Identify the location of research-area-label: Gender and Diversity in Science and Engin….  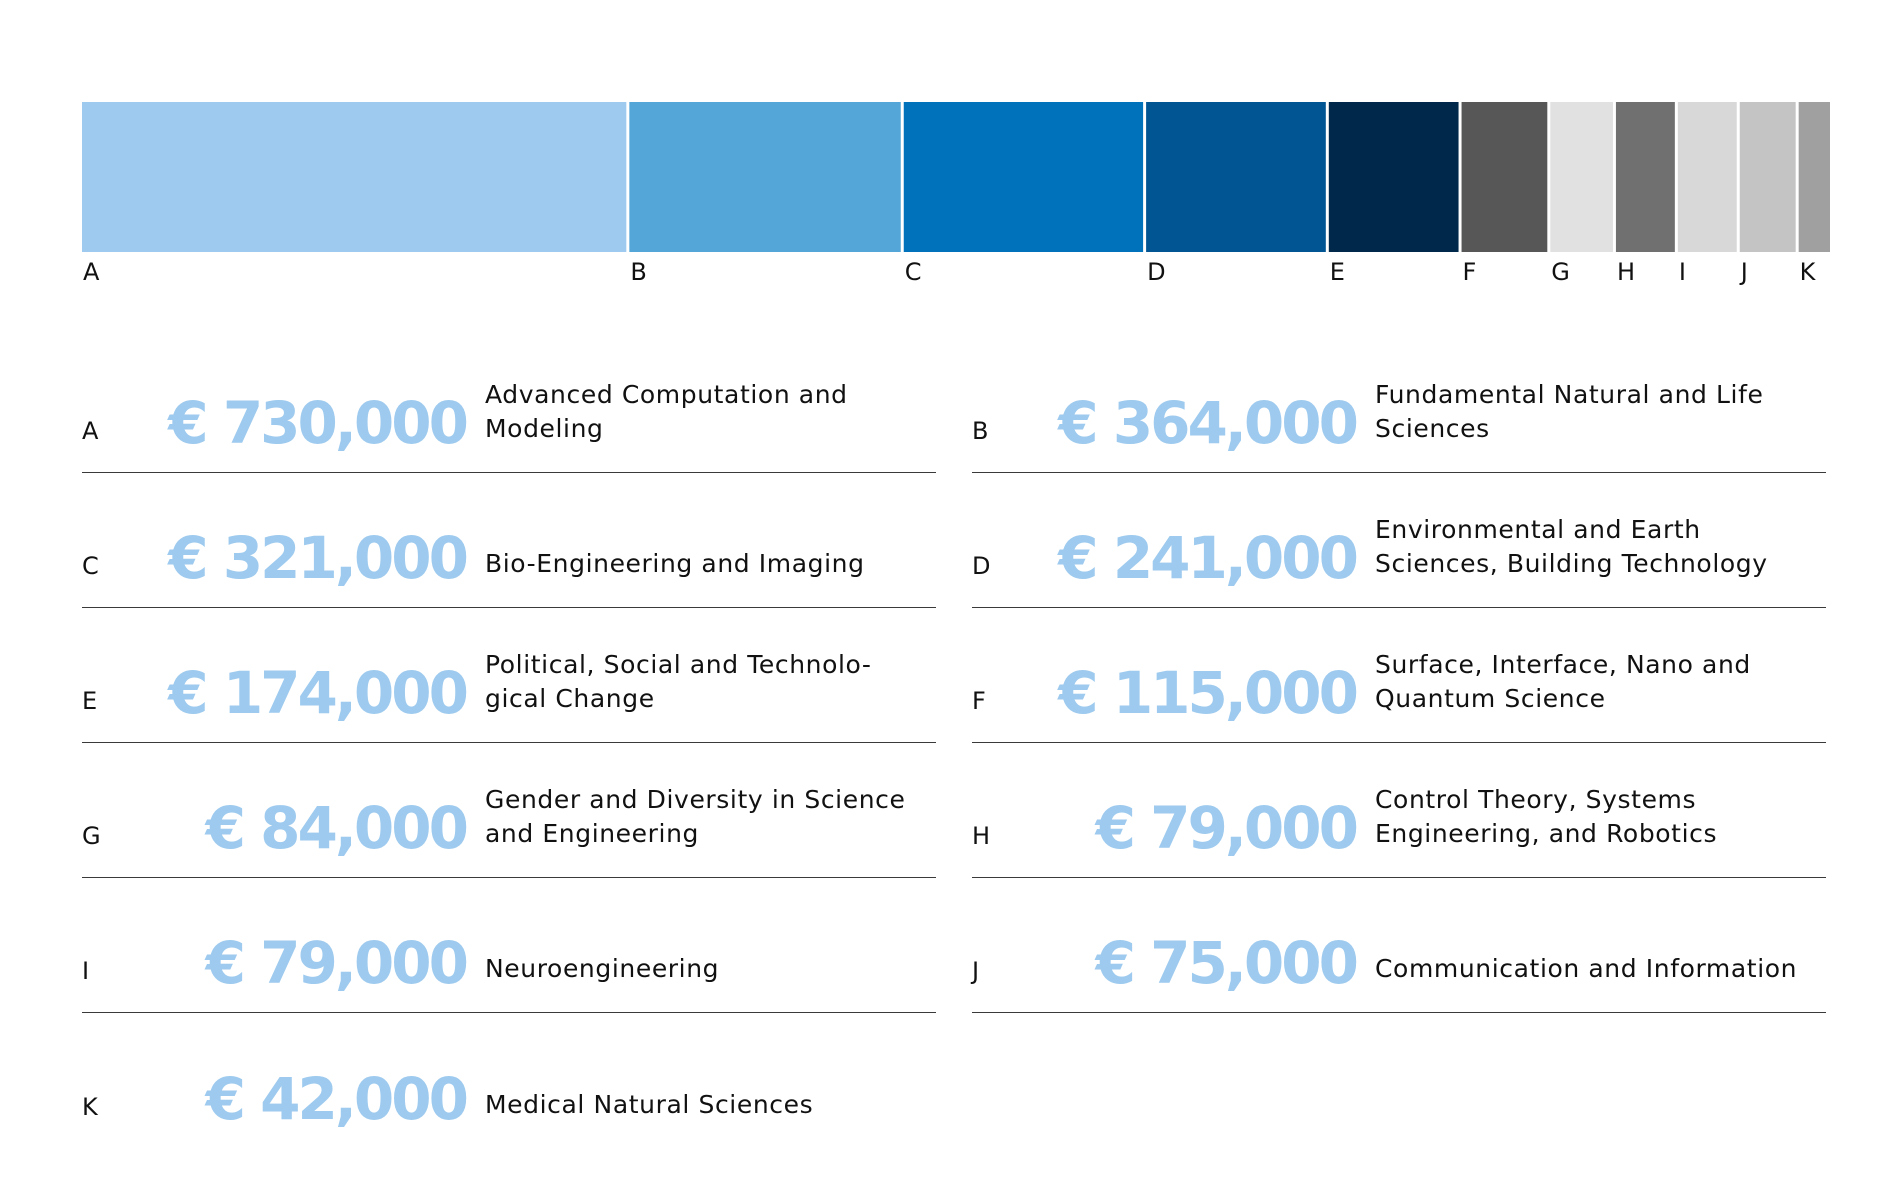
(707, 817).